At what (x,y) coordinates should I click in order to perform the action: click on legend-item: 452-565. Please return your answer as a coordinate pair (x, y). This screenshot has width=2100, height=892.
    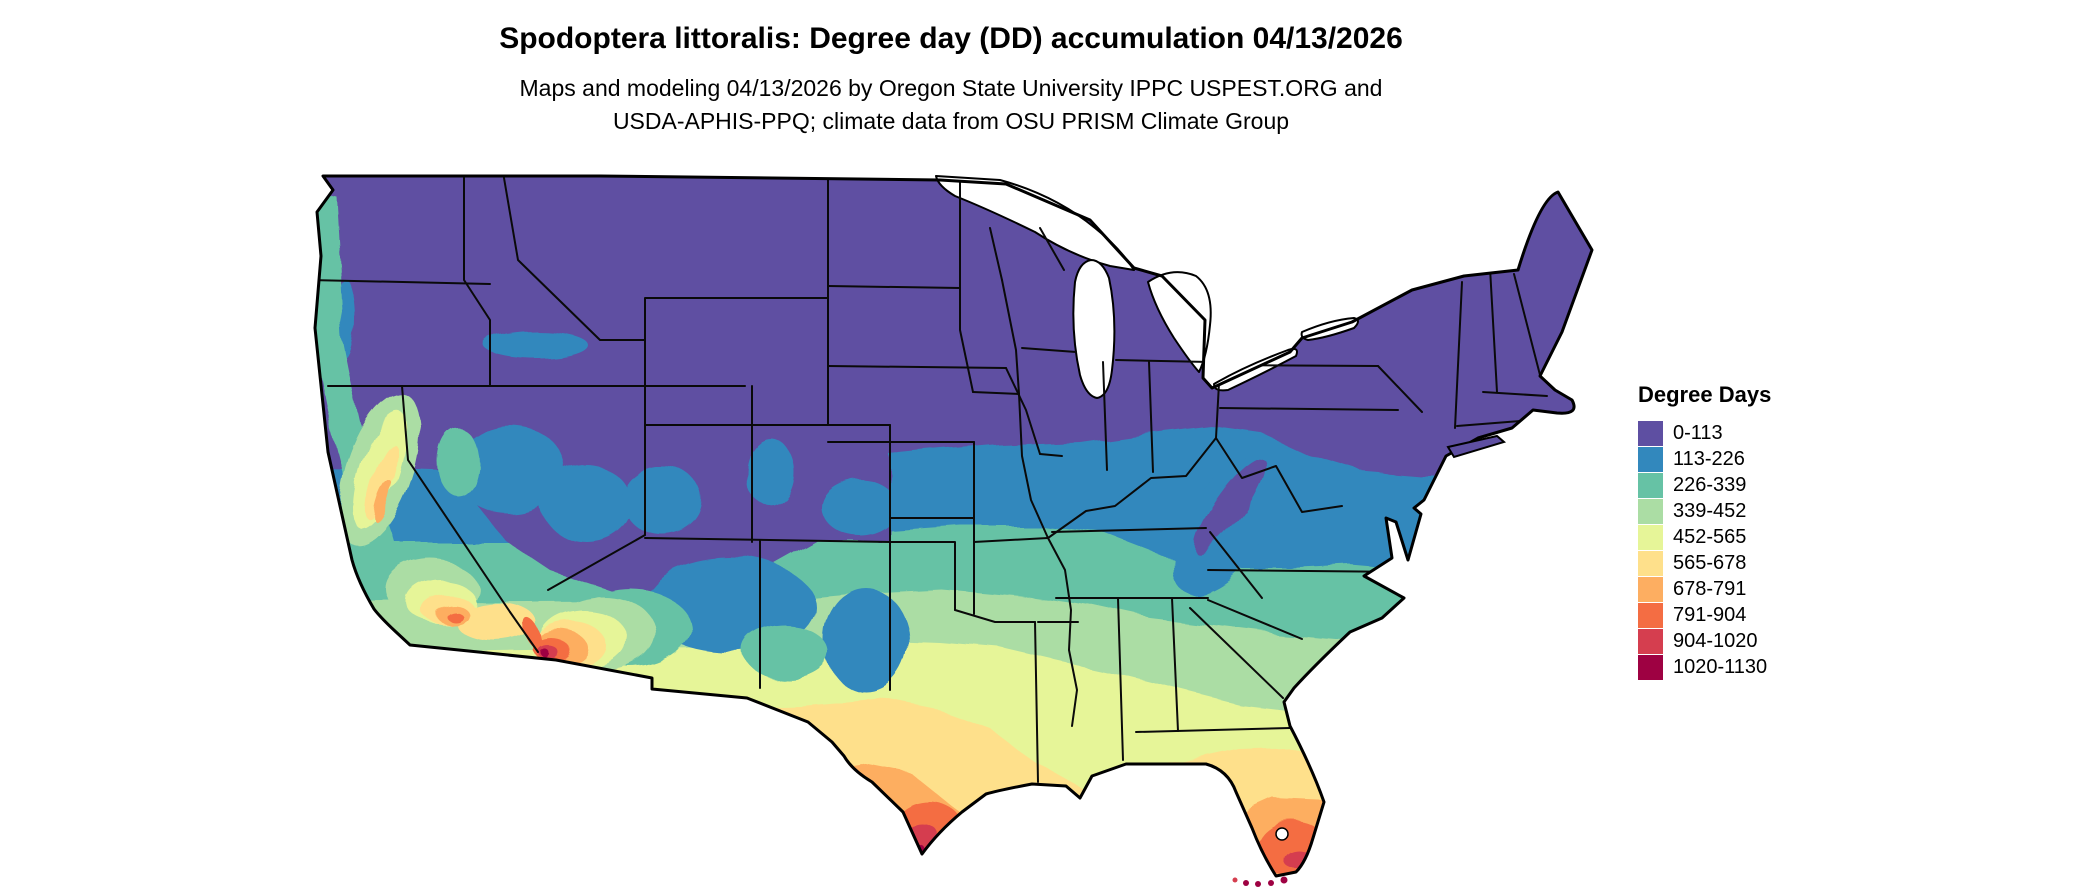
    Looking at the image, I should click on (1753, 537).